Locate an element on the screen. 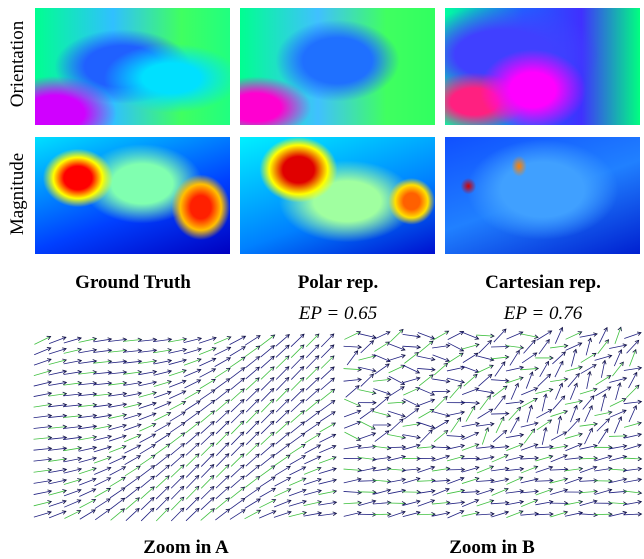 The width and height of the screenshot is (644, 559). magnitude-map is located at coordinates (542, 195).